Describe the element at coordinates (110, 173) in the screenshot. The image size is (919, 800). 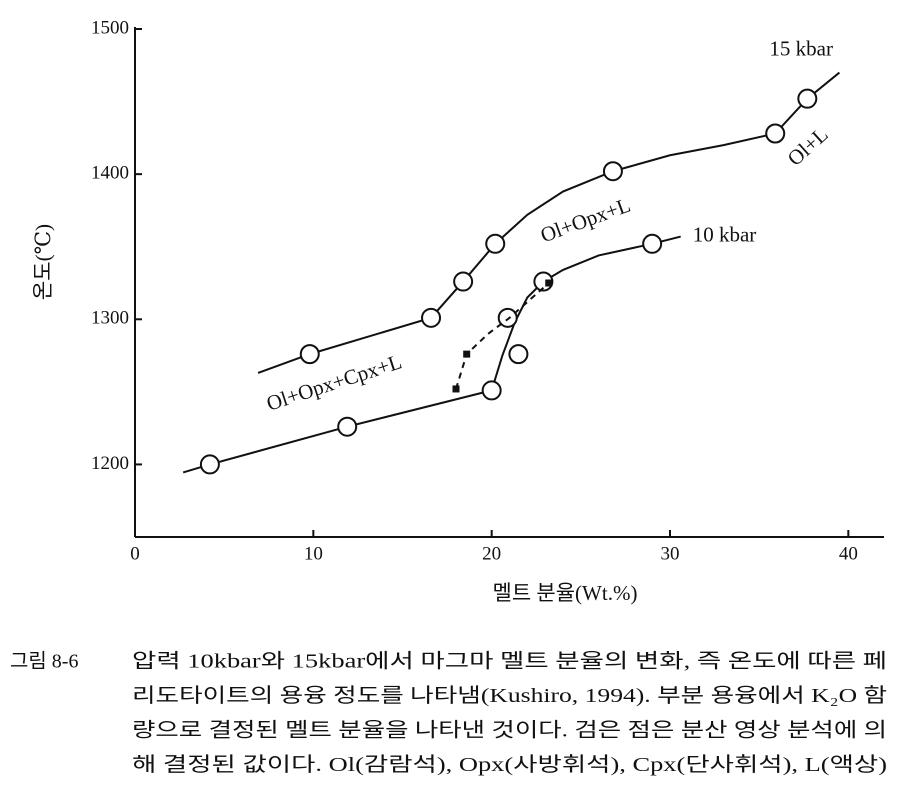
I see `y-tick-label: 1400` at that location.